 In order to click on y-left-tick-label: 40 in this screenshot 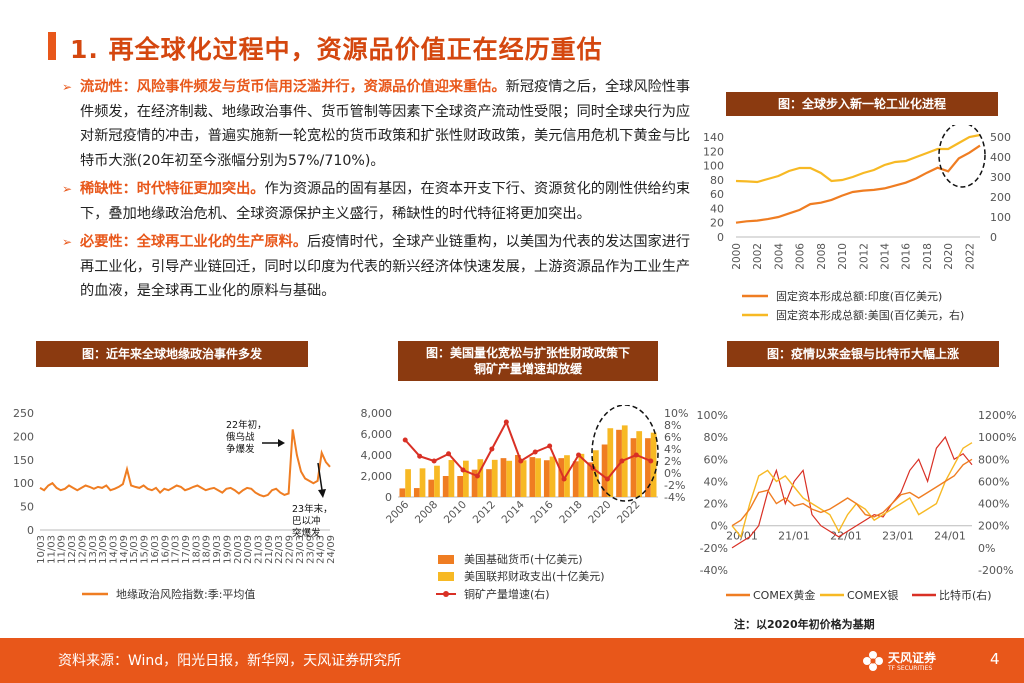, I will do `click(717, 208)`.